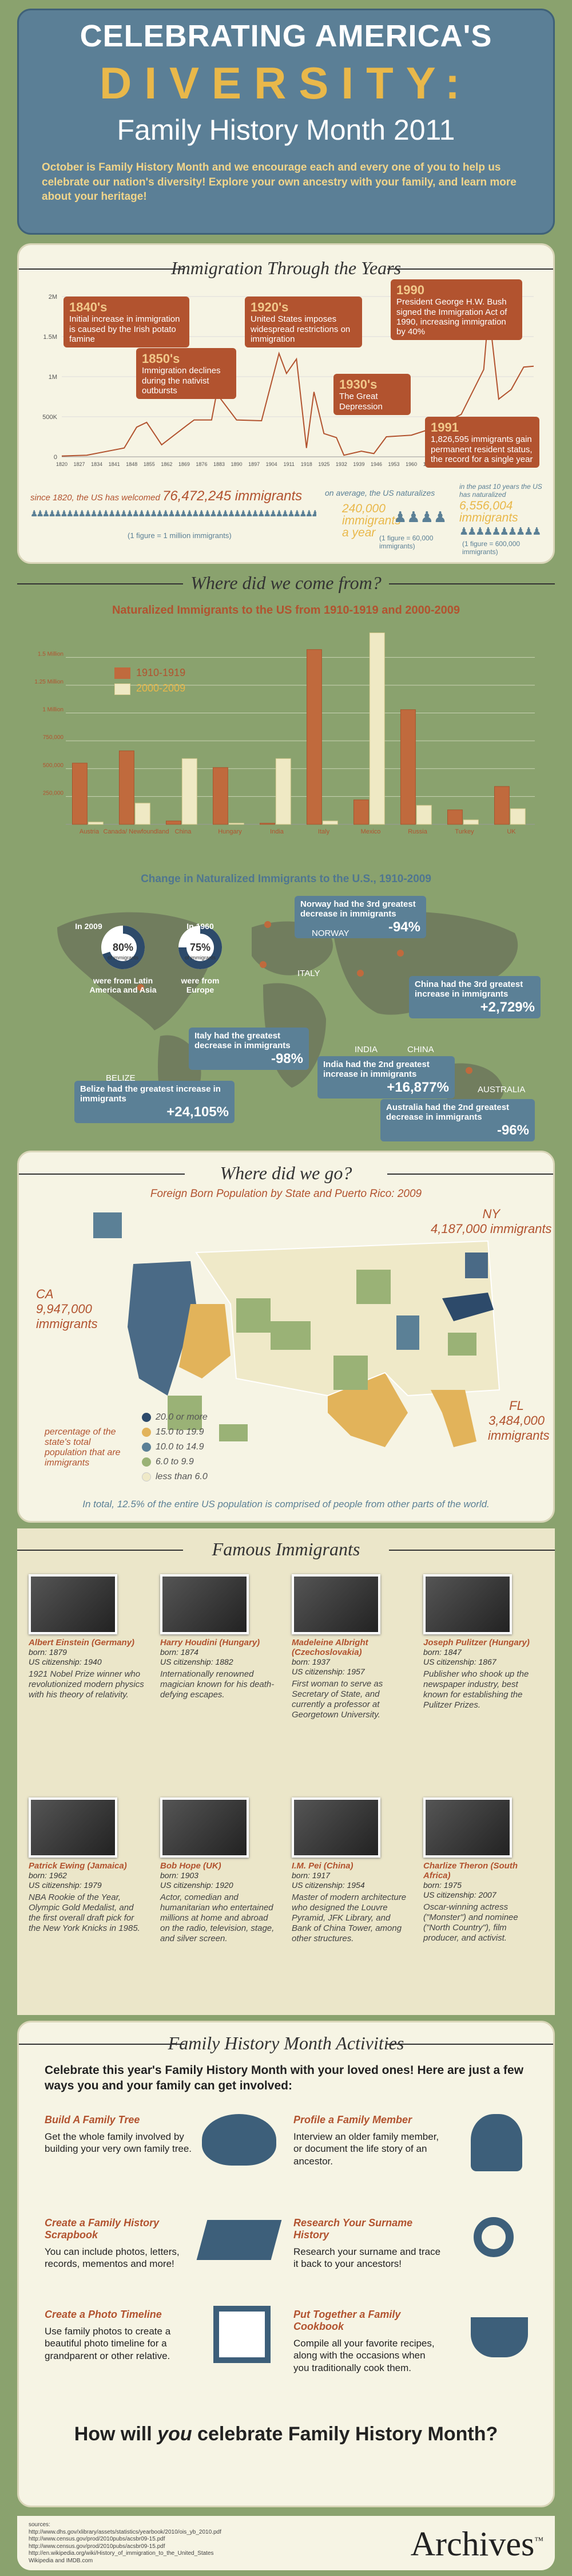  Describe the element at coordinates (371, 831) in the screenshot. I see `category-label: Mexico` at that location.